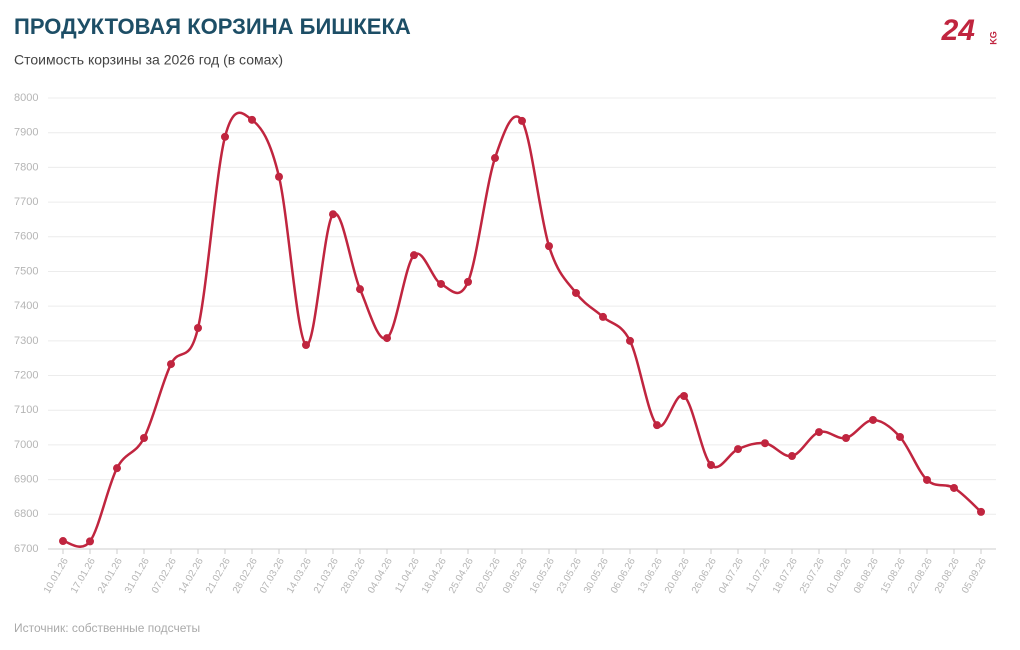 The height and width of the screenshot is (650, 1020). Describe the element at coordinates (542, 576) in the screenshot. I see `x-tick-label: 16.05.26` at that location.